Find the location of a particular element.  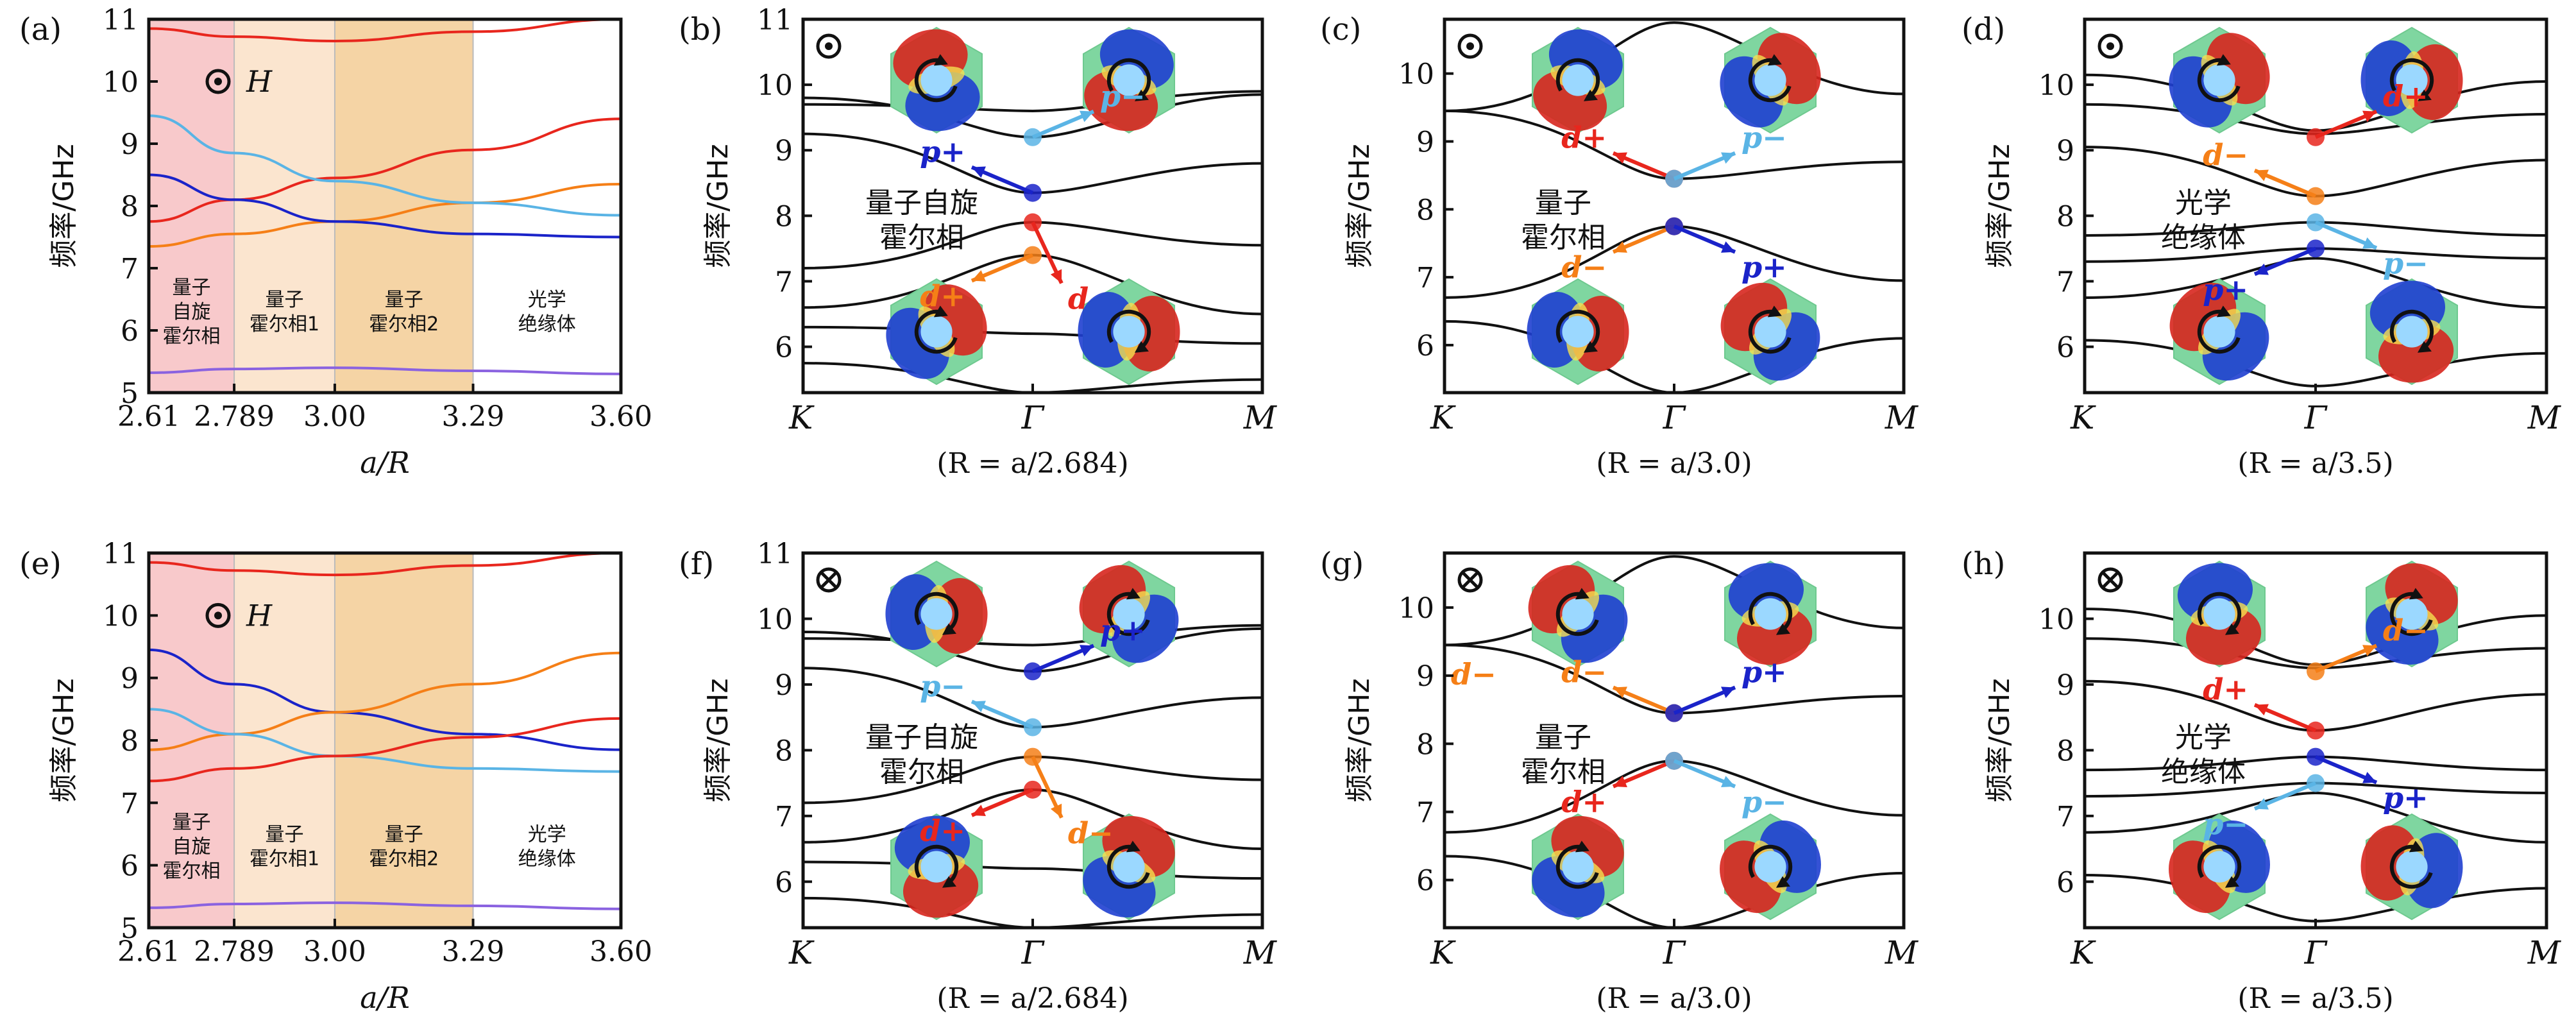

k-point-label: M is located at coordinates (1902, 417).